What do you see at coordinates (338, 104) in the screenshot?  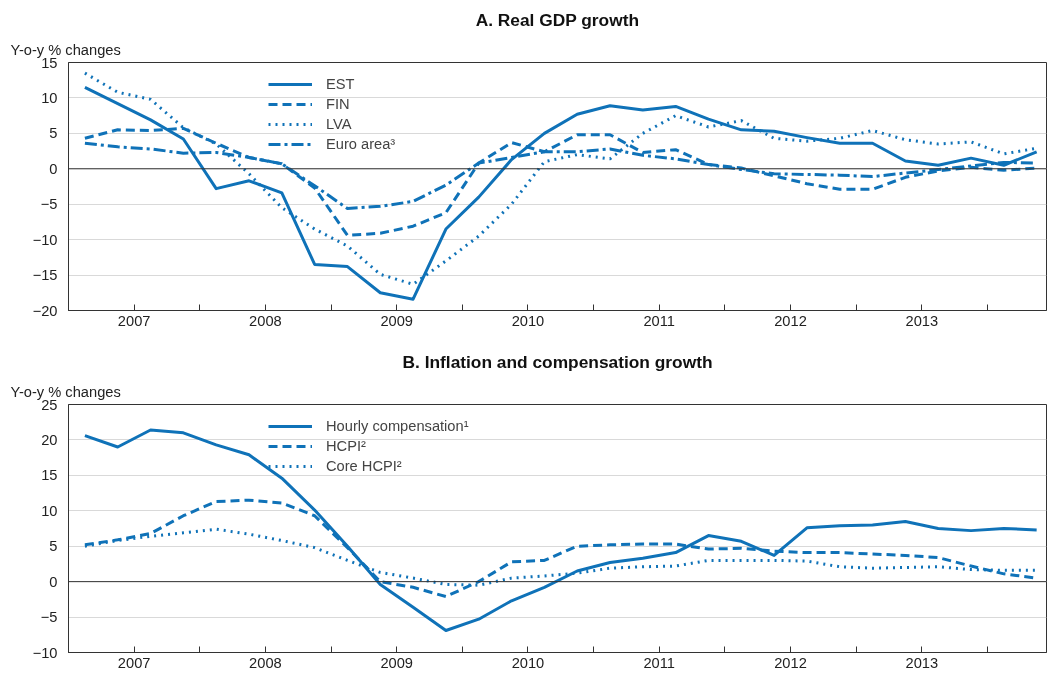 I see `legend-label: FIN` at bounding box center [338, 104].